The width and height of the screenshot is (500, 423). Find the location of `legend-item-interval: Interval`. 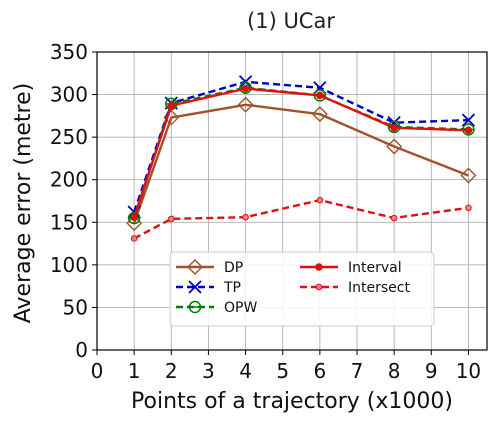

legend-item-interval: Interval is located at coordinates (351, 268).